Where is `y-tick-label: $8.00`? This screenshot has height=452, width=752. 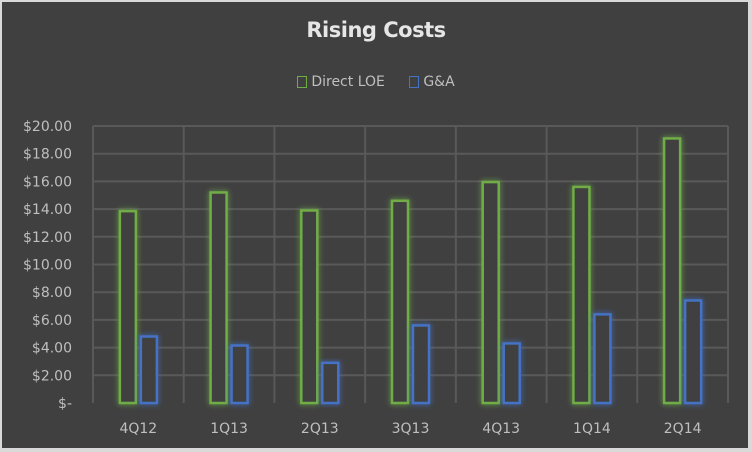 y-tick-label: $8.00 is located at coordinates (52, 293).